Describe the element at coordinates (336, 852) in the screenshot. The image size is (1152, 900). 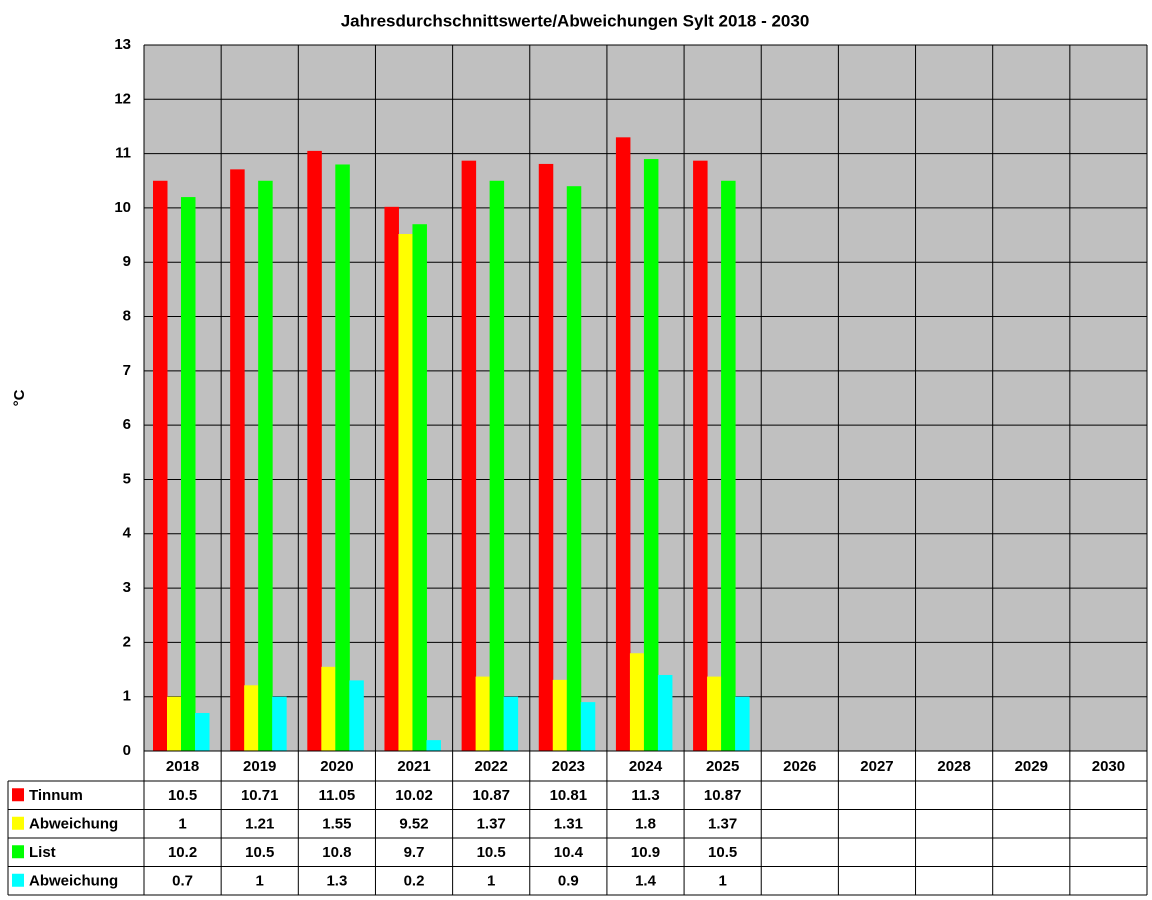
I see `table-value: 10.8` at that location.